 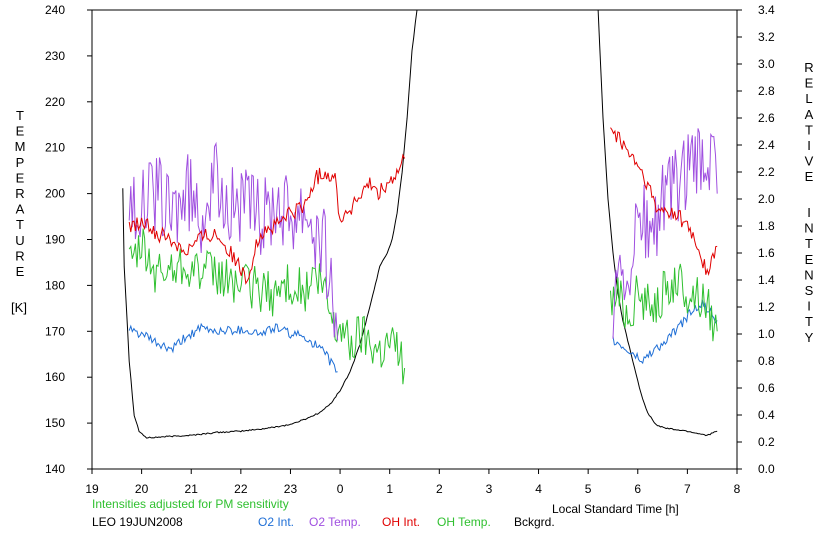 What do you see at coordinates (55, 10) in the screenshot?
I see `left-tick-label: 240` at bounding box center [55, 10].